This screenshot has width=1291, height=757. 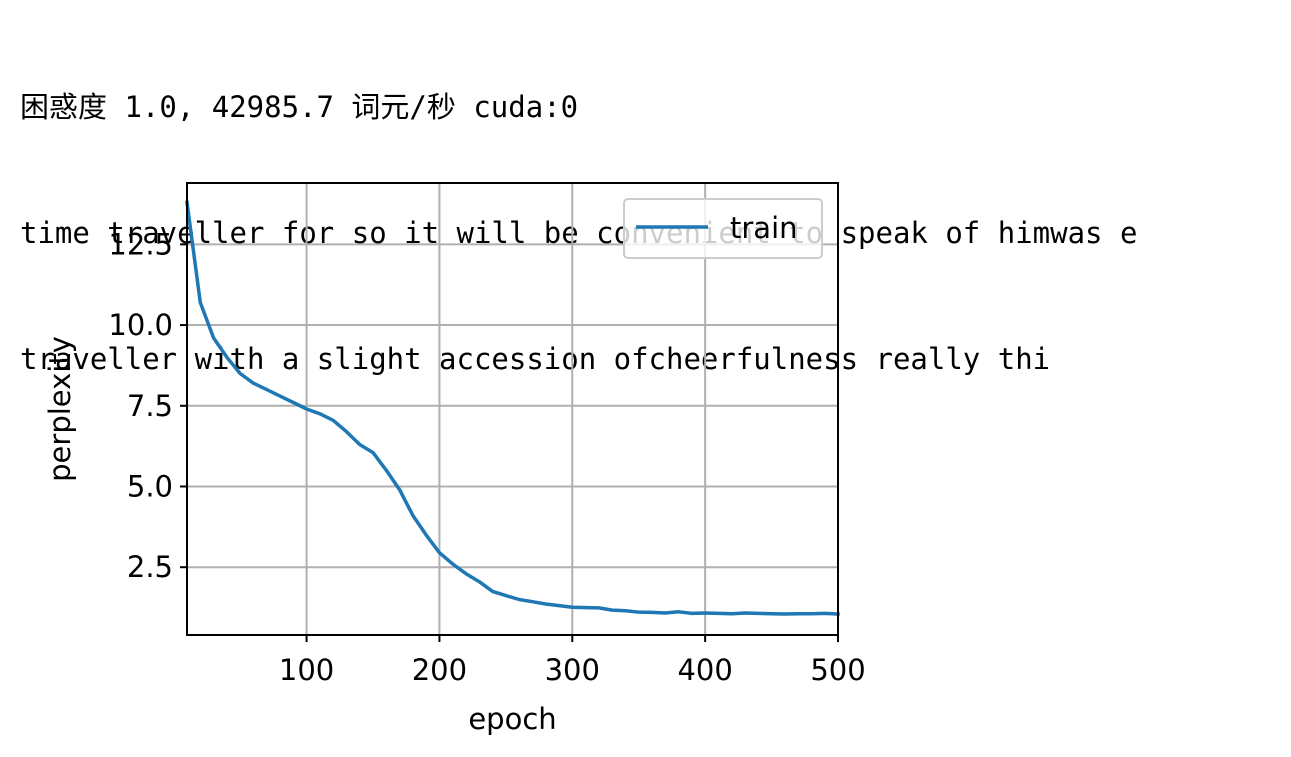 What do you see at coordinates (306, 670) in the screenshot?
I see `x-tick-label: 100` at bounding box center [306, 670].